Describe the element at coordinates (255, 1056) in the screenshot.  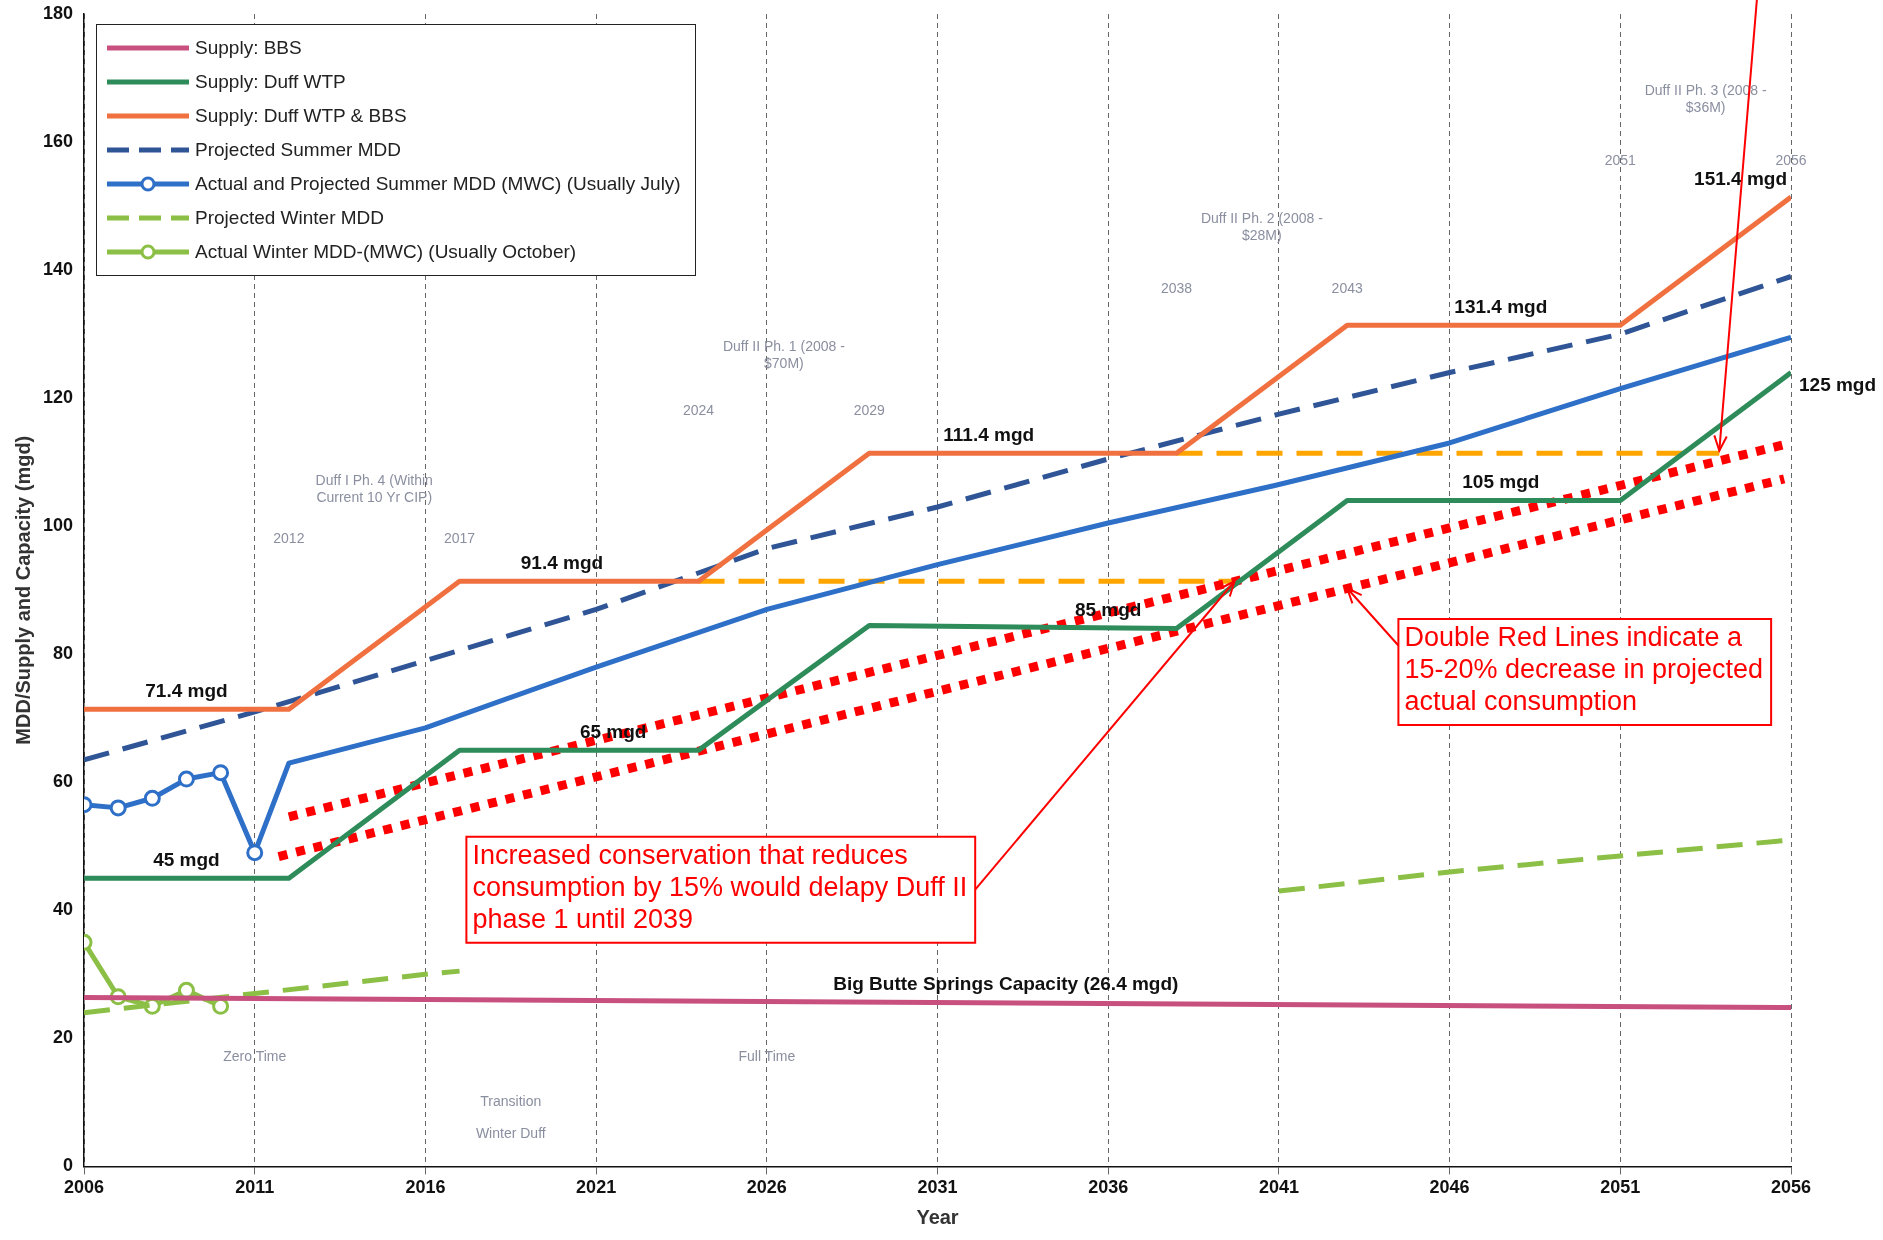
I see `annotation: Zero Time` at that location.